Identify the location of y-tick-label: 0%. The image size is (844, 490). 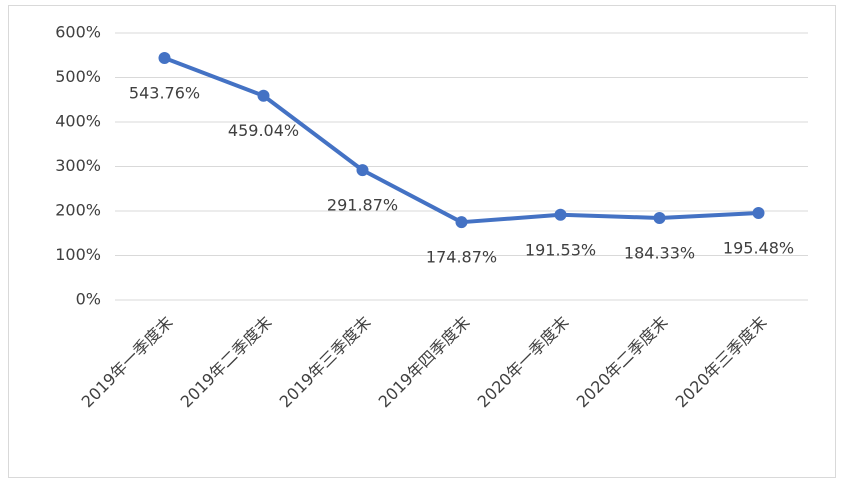
(88, 299).